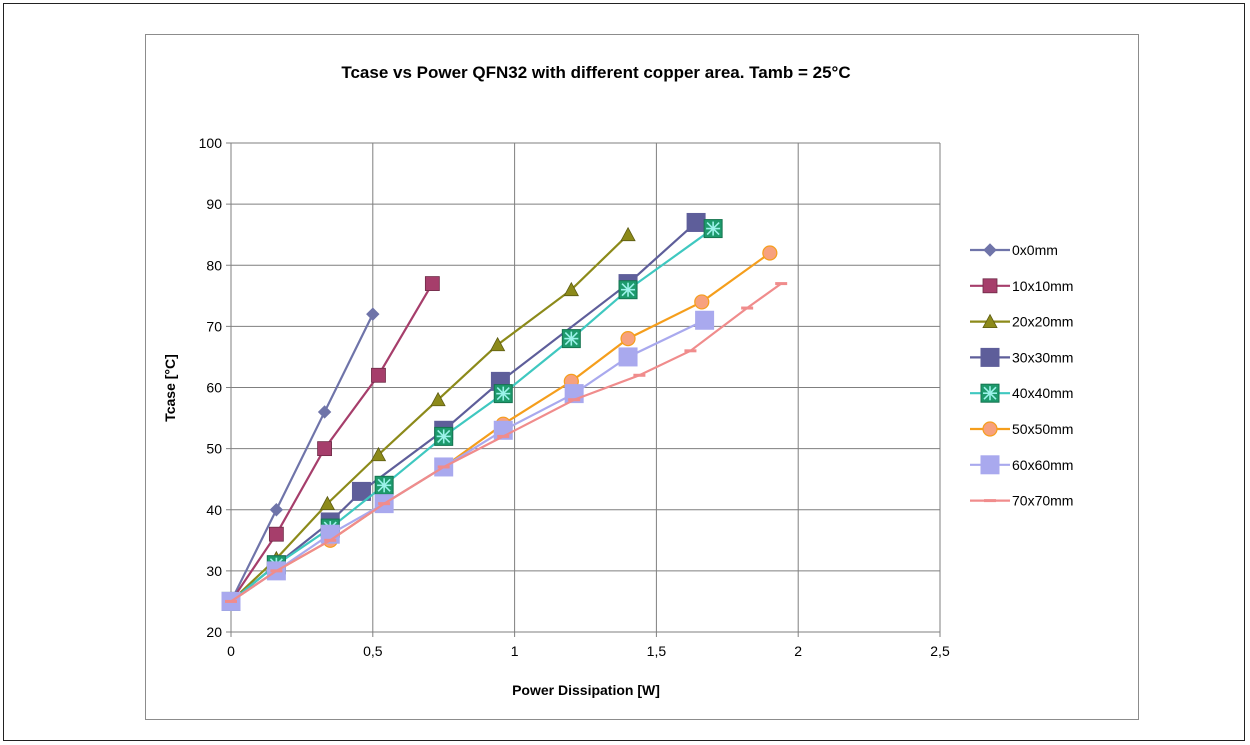 This screenshot has height=745, width=1250. Describe the element at coordinates (302, 457) in the screenshot. I see `series-line` at that location.